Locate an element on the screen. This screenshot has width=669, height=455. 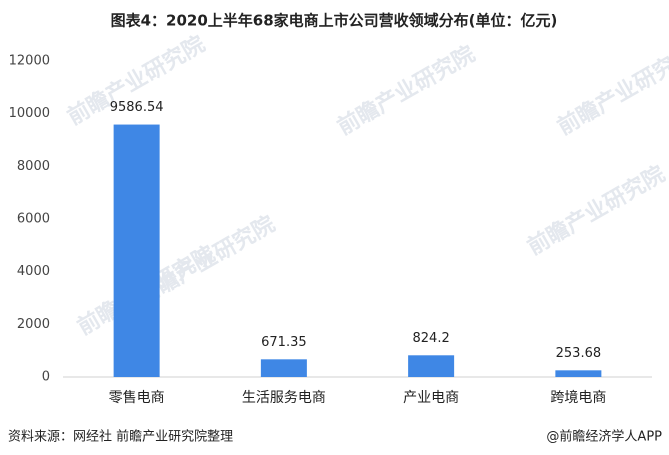
value-label: 824.2 is located at coordinates (431, 338).